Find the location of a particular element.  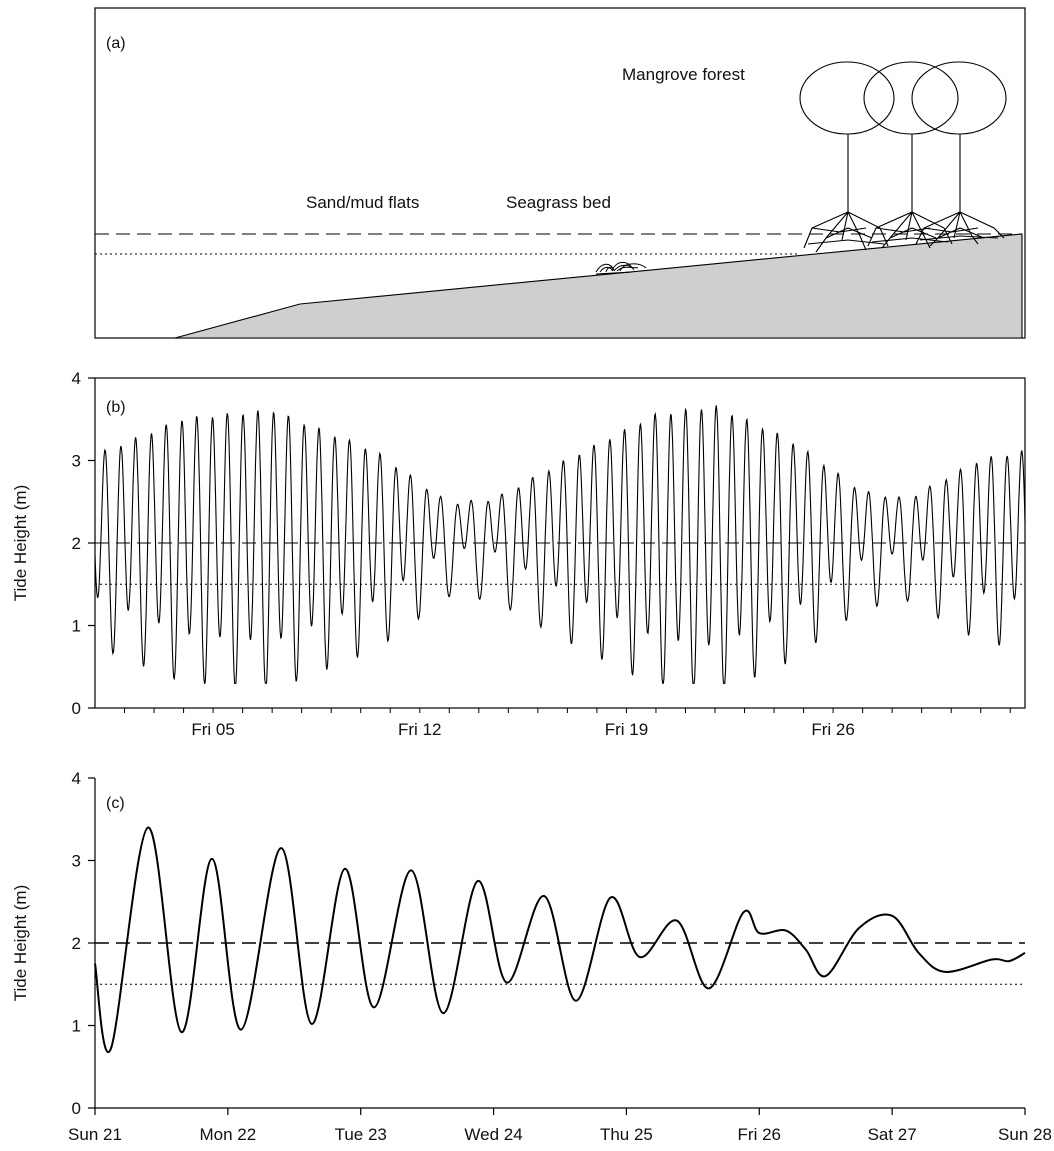

panel-c-xtick-label: Sat 27 is located at coordinates (892, 1134).